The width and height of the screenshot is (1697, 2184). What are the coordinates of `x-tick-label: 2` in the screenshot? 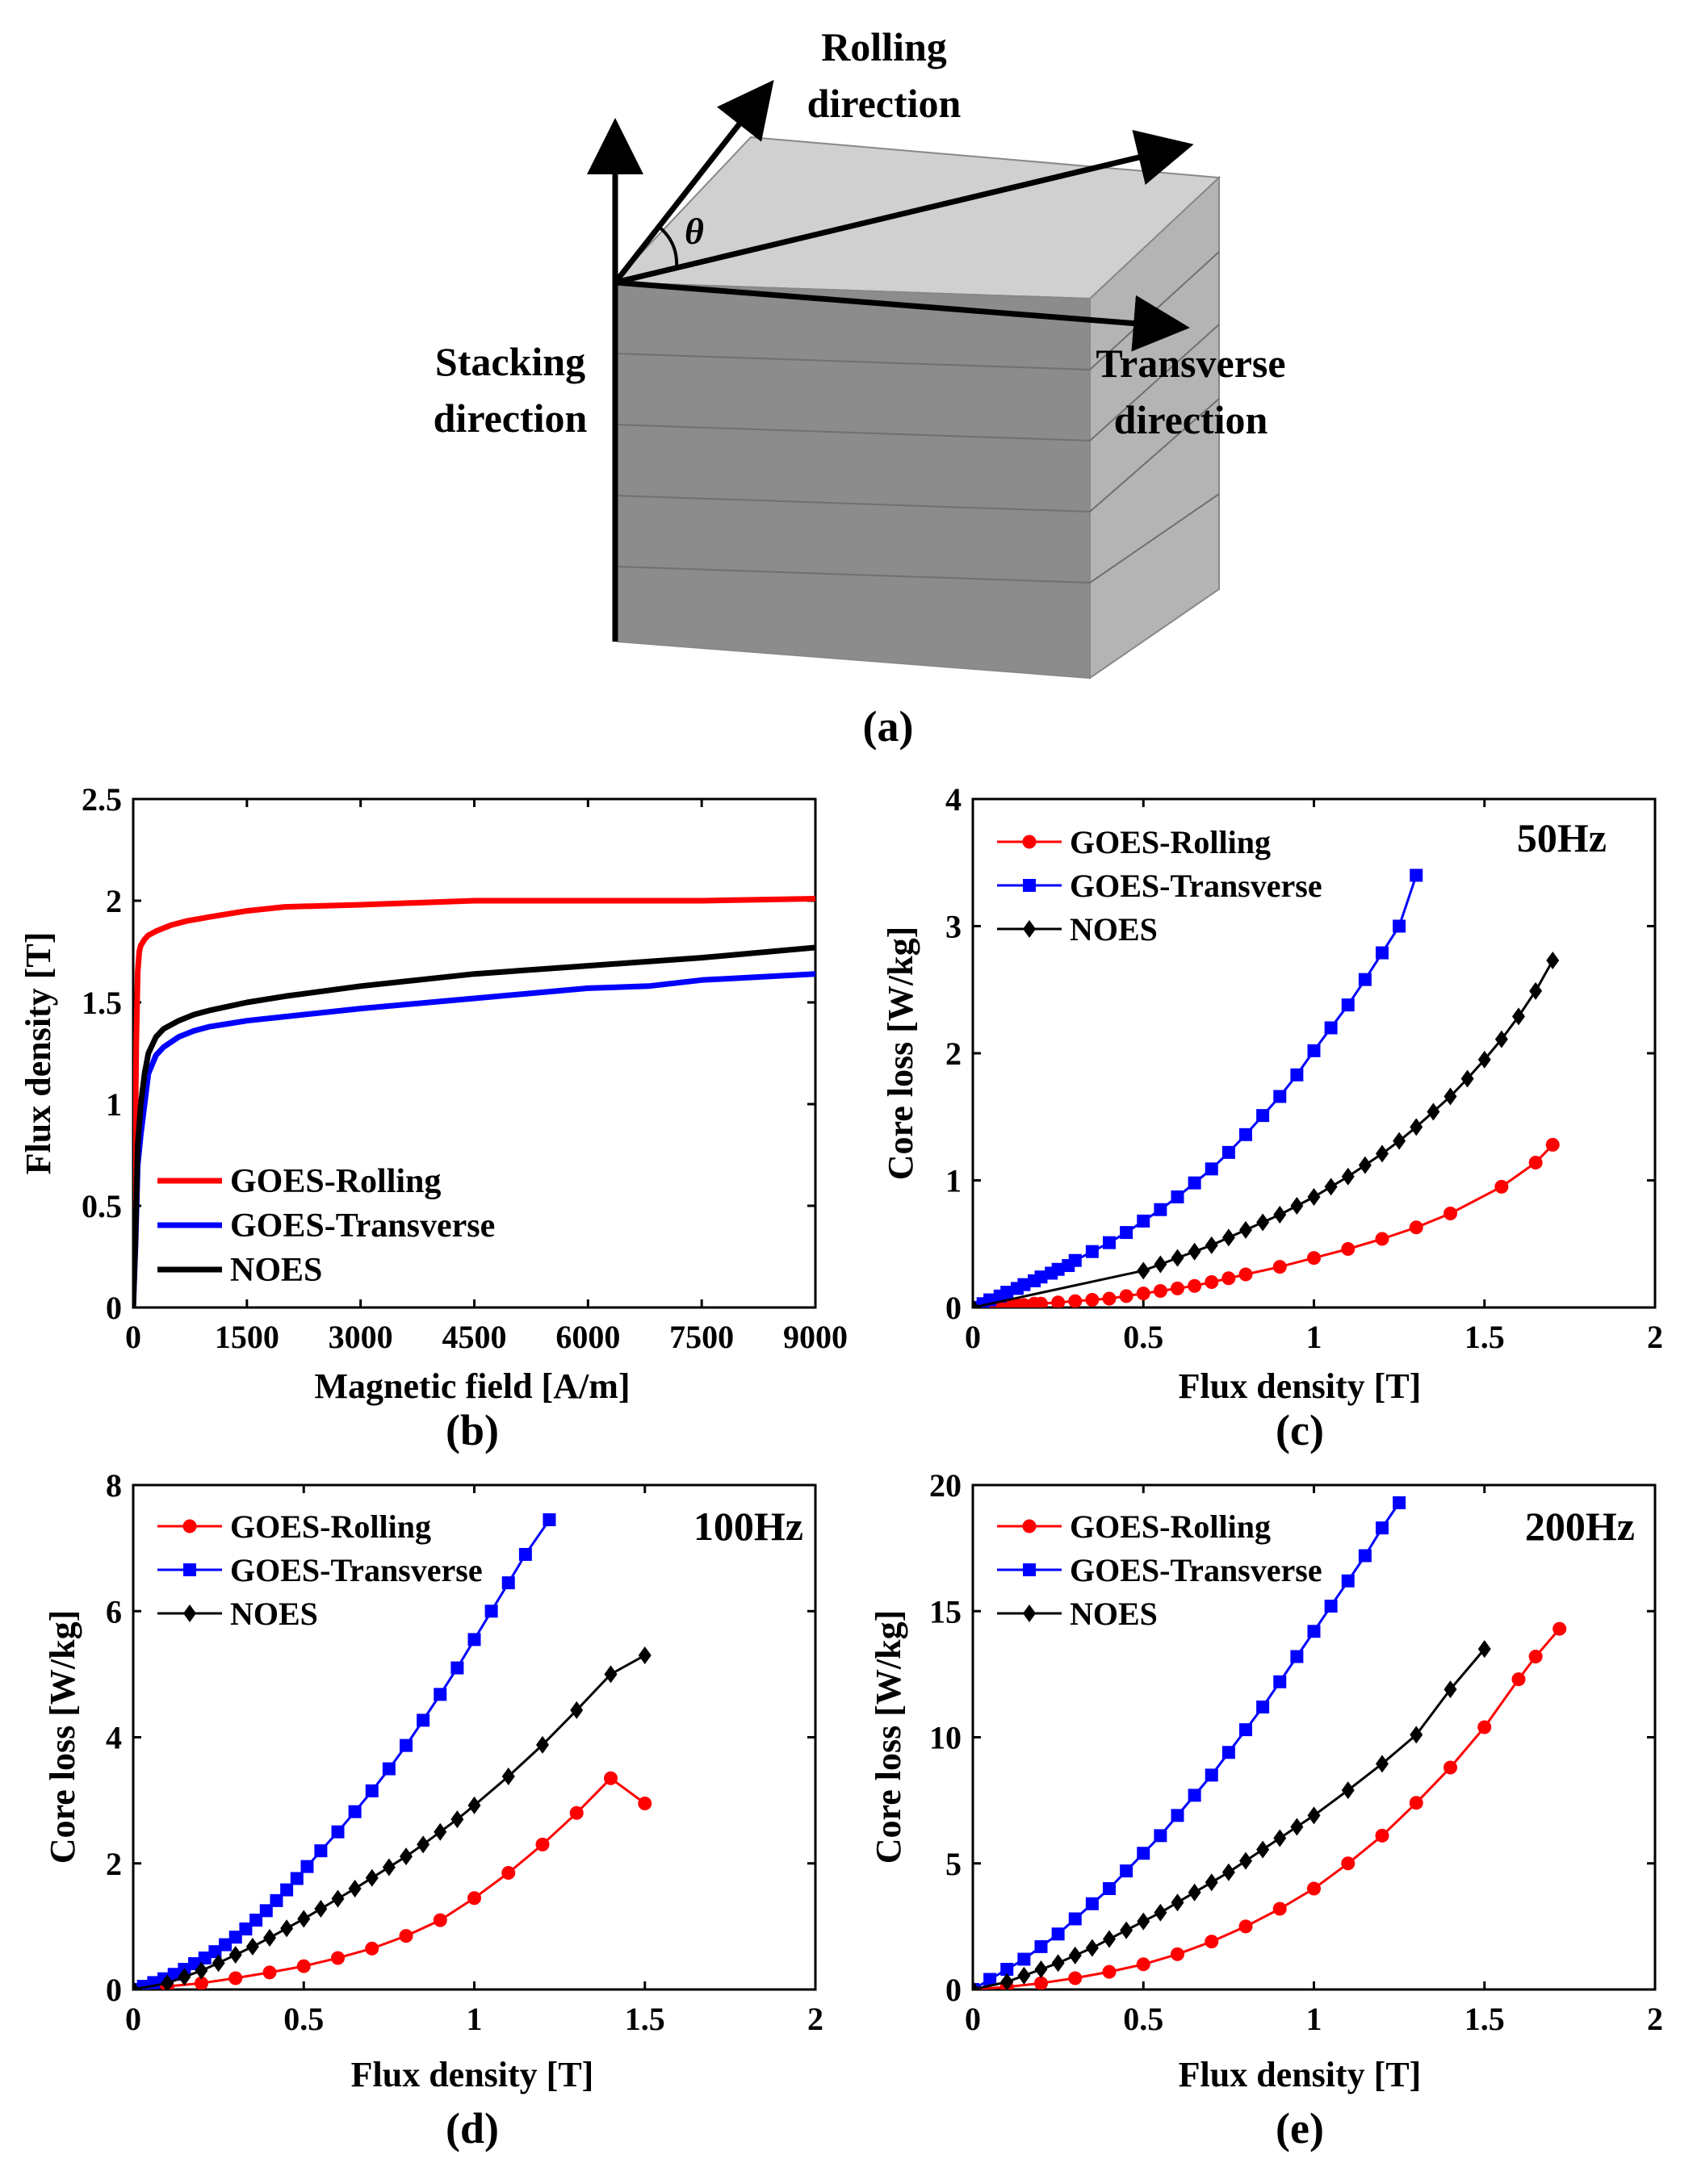 It's located at (1655, 2019).